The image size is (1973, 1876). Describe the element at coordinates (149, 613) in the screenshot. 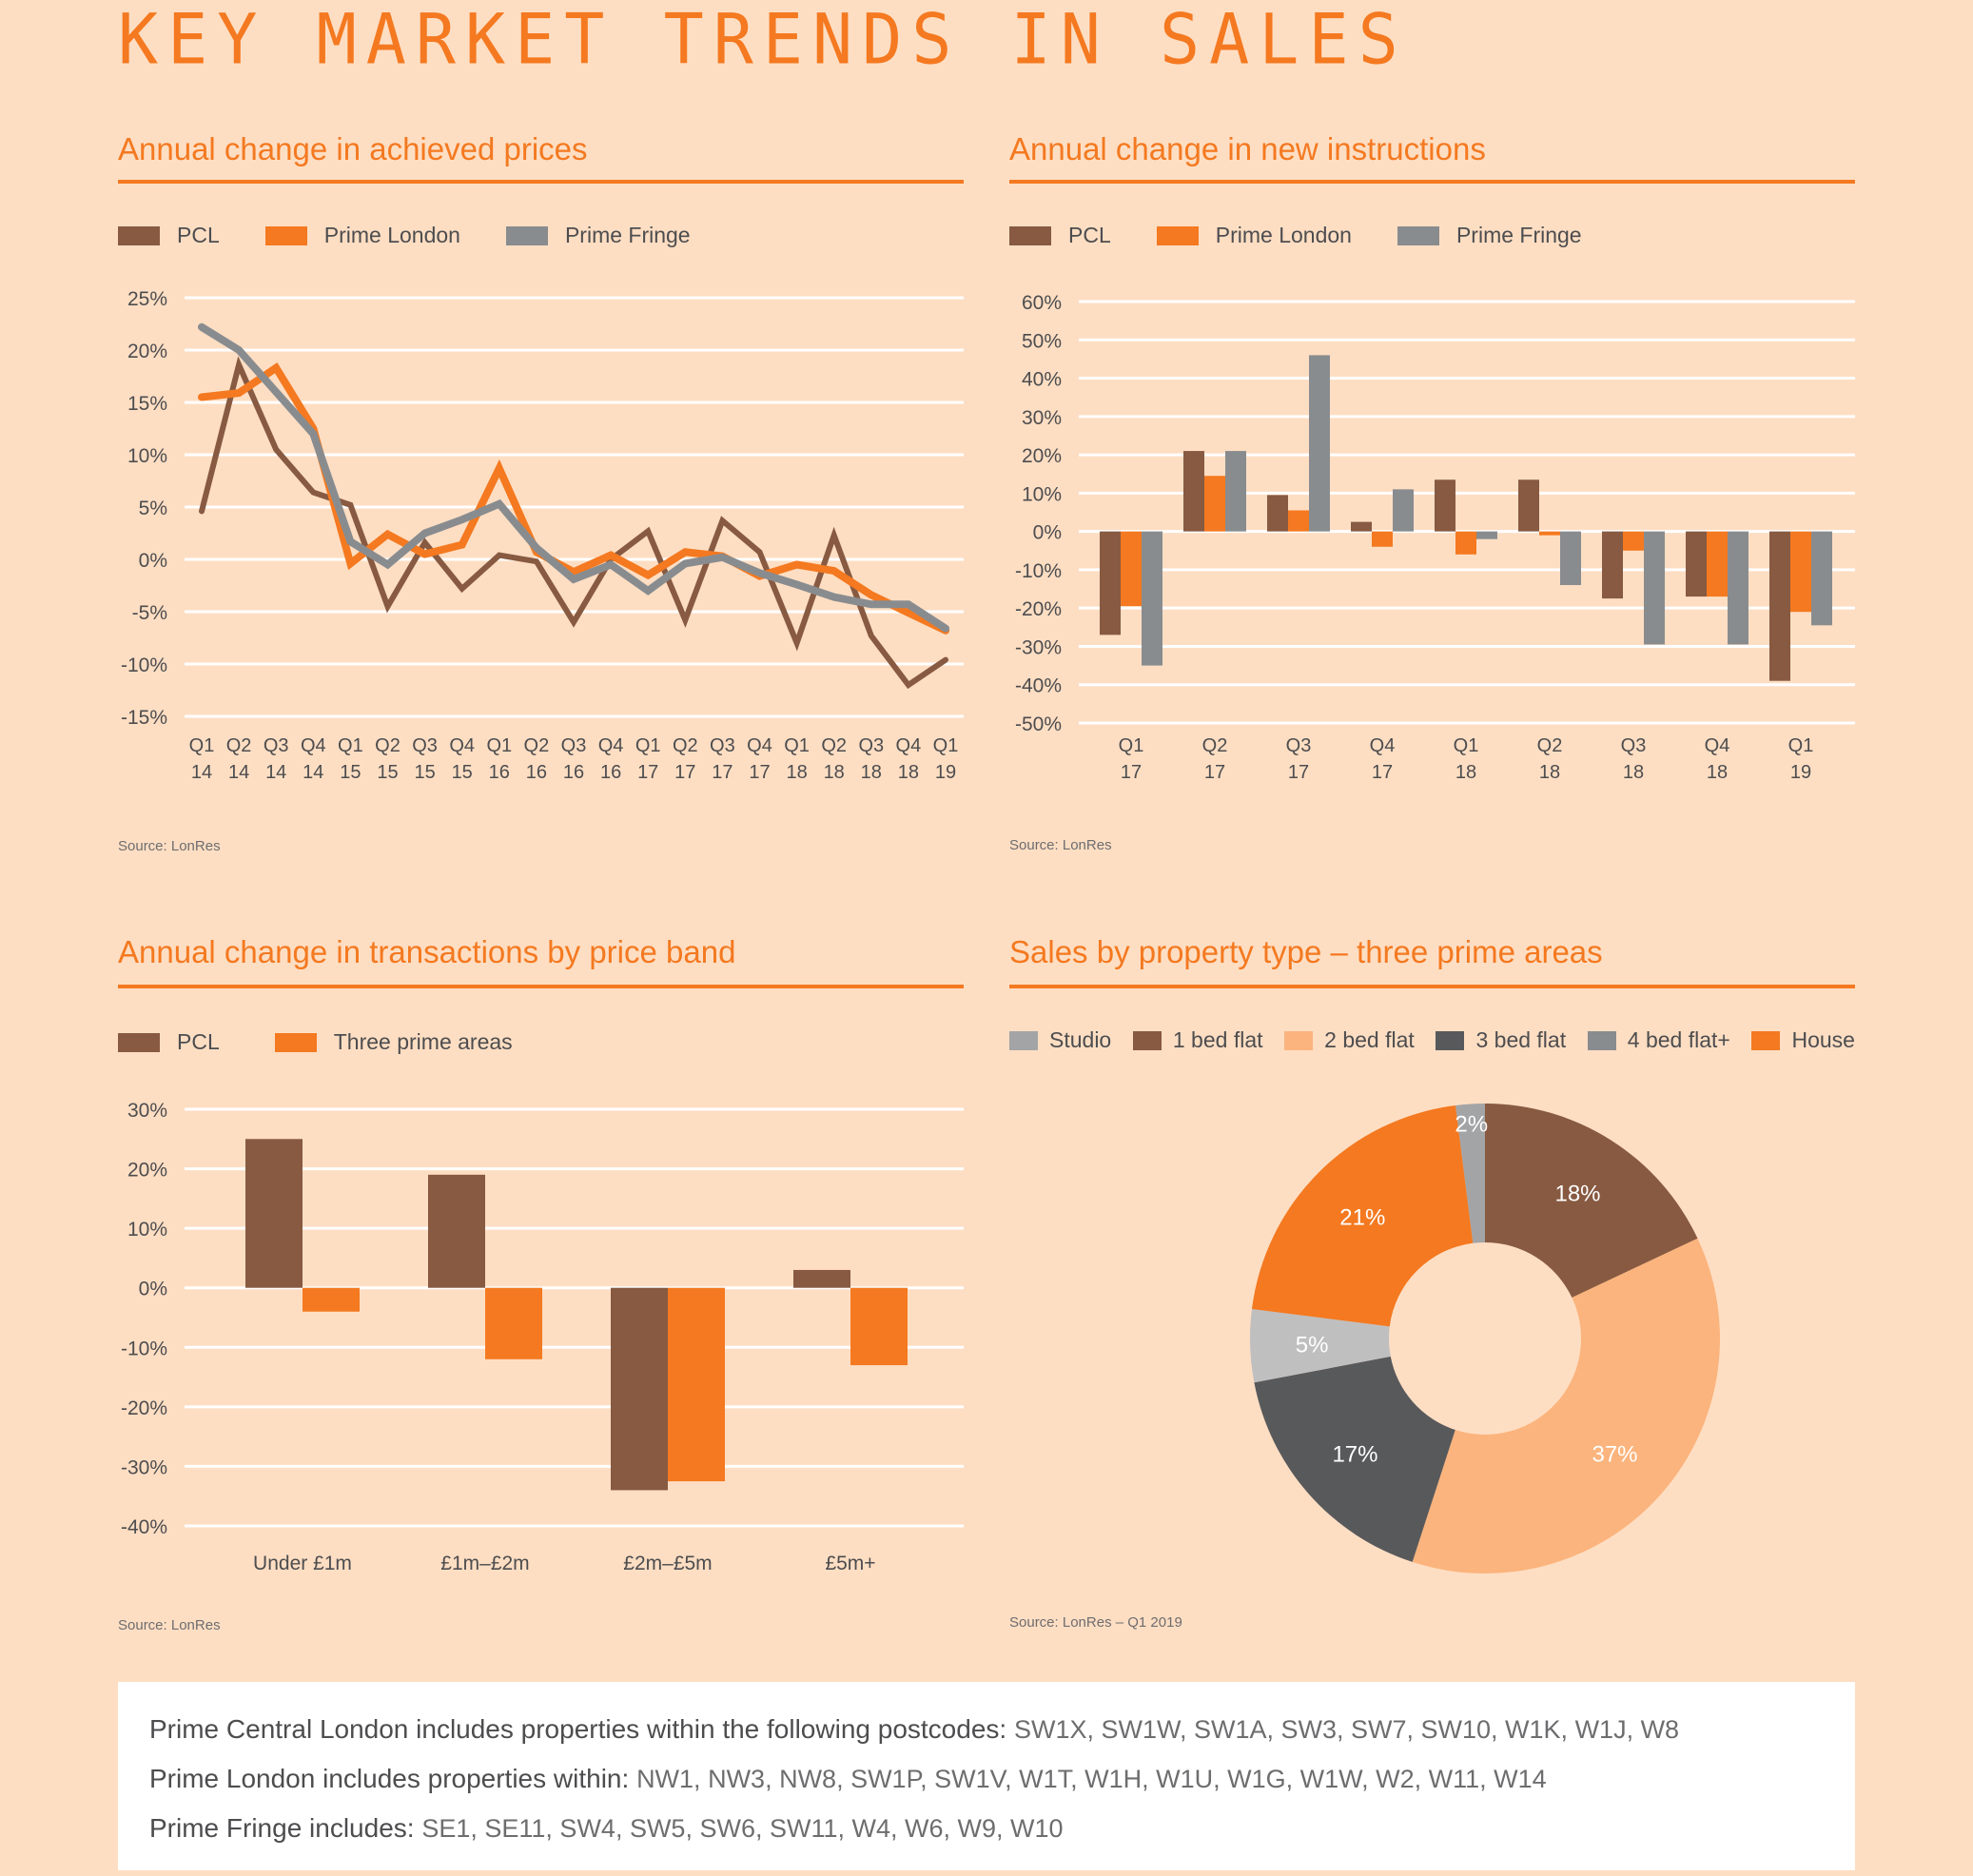

I see `y-tick-label: -5%` at that location.